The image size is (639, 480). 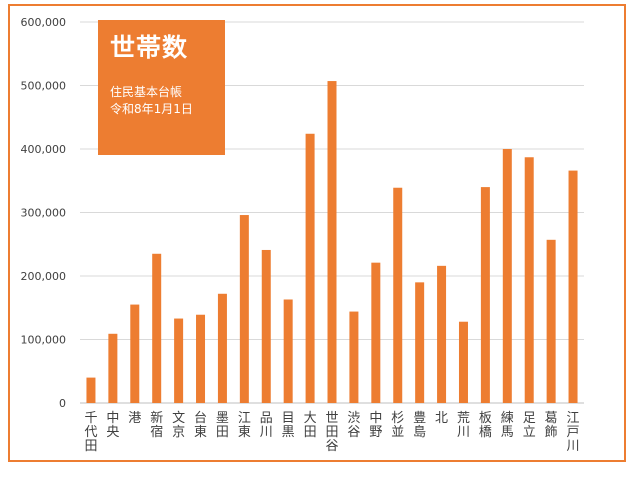 What do you see at coordinates (441, 418) in the screenshot?
I see `x-tick-label: 北` at bounding box center [441, 418].